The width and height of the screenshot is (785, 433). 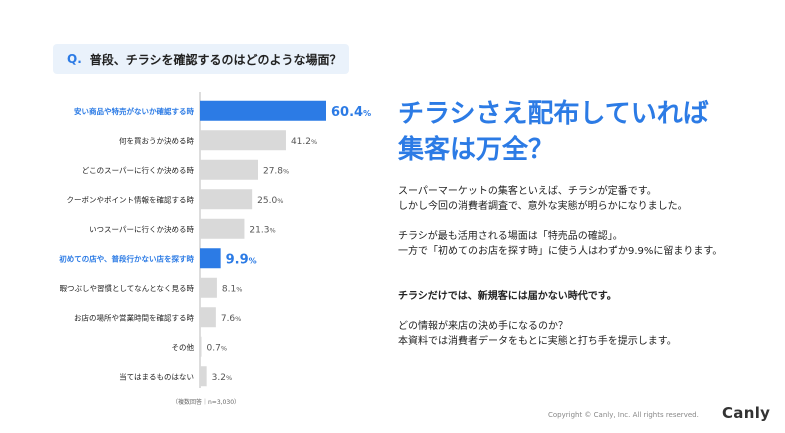 What do you see at coordinates (134, 317) in the screenshot?
I see `category-label: お店の場所や営業時間を確認する時` at bounding box center [134, 317].